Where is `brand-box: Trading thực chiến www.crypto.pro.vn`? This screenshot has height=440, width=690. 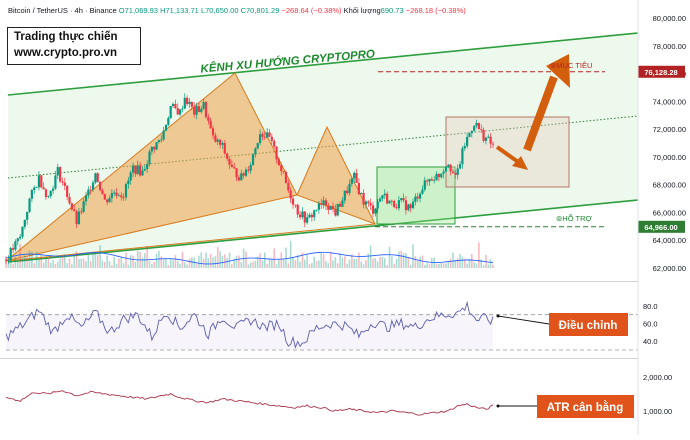 brand-box: Trading thực chiến www.crypto.pro.vn is located at coordinates (74, 46).